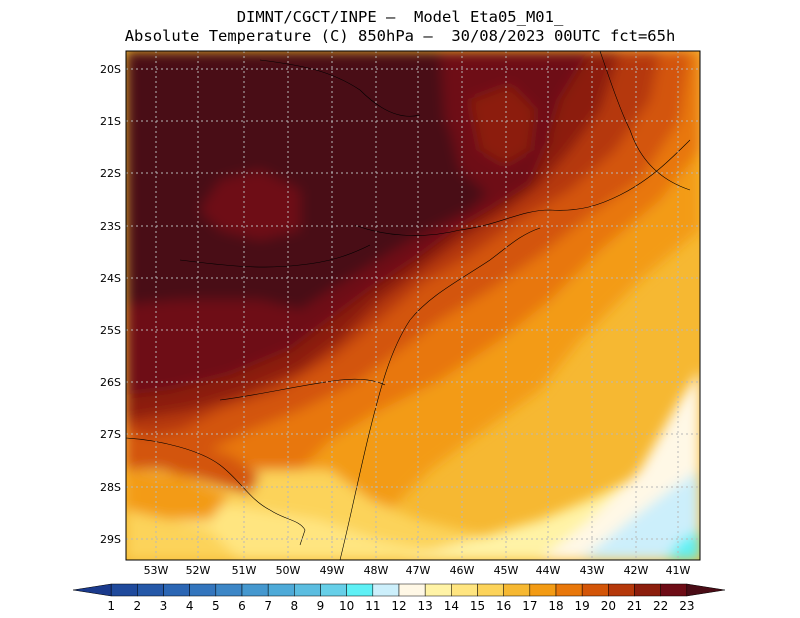 This screenshot has height=618, width=800. What do you see at coordinates (110, 173) in the screenshot?
I see `lat-label: 22S` at bounding box center [110, 173].